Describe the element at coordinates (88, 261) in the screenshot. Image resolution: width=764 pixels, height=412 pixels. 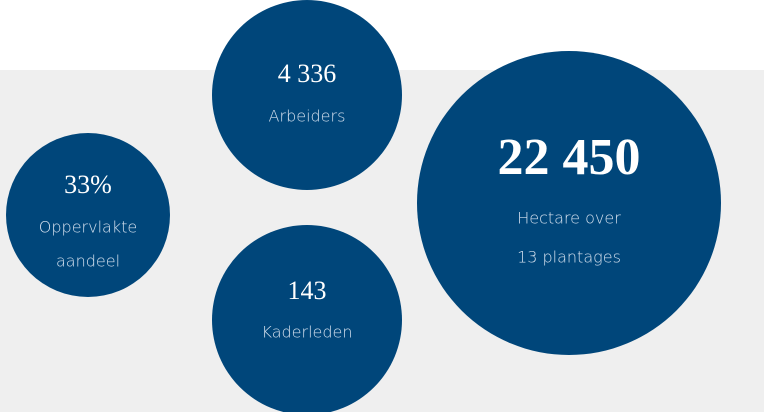
I see `stat-label: aandeel` at that location.